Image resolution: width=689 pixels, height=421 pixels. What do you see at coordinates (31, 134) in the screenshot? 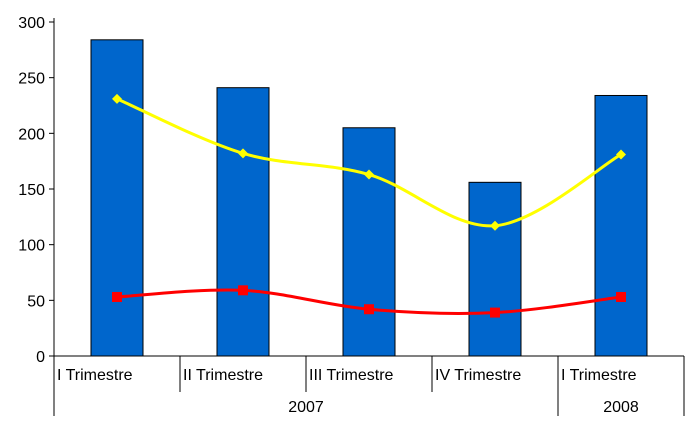
I see `y-tick-label: 200` at bounding box center [31, 134].